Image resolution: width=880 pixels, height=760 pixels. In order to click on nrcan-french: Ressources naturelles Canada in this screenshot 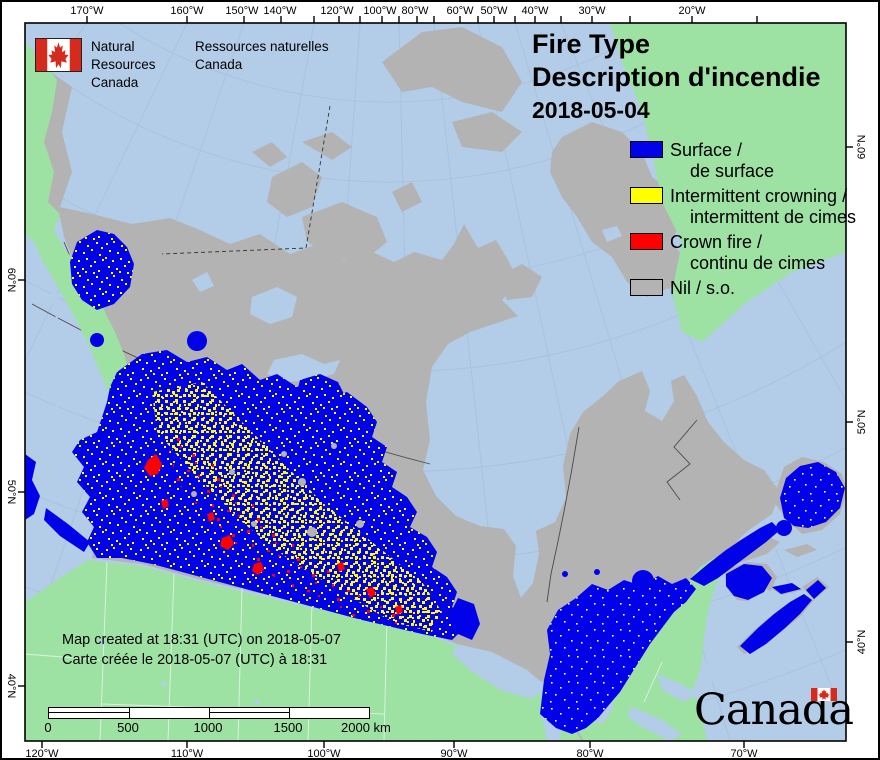, I will do `click(270, 65)`.